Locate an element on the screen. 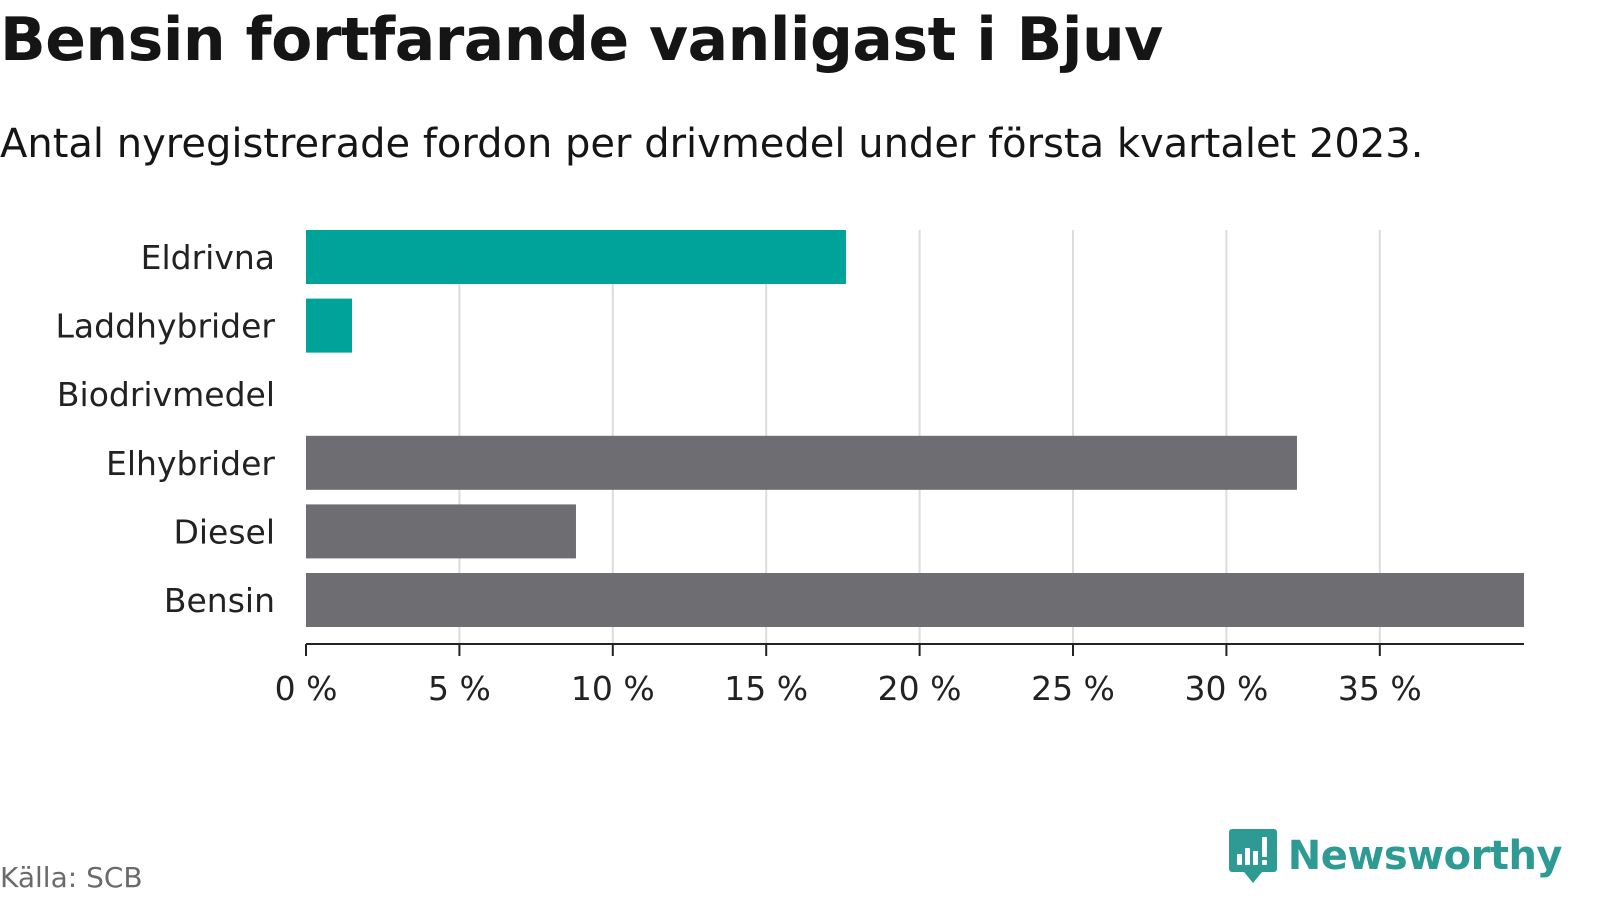 Image resolution: width=1600 pixels, height=900 pixels. bar-eldrivna is located at coordinates (576, 257).